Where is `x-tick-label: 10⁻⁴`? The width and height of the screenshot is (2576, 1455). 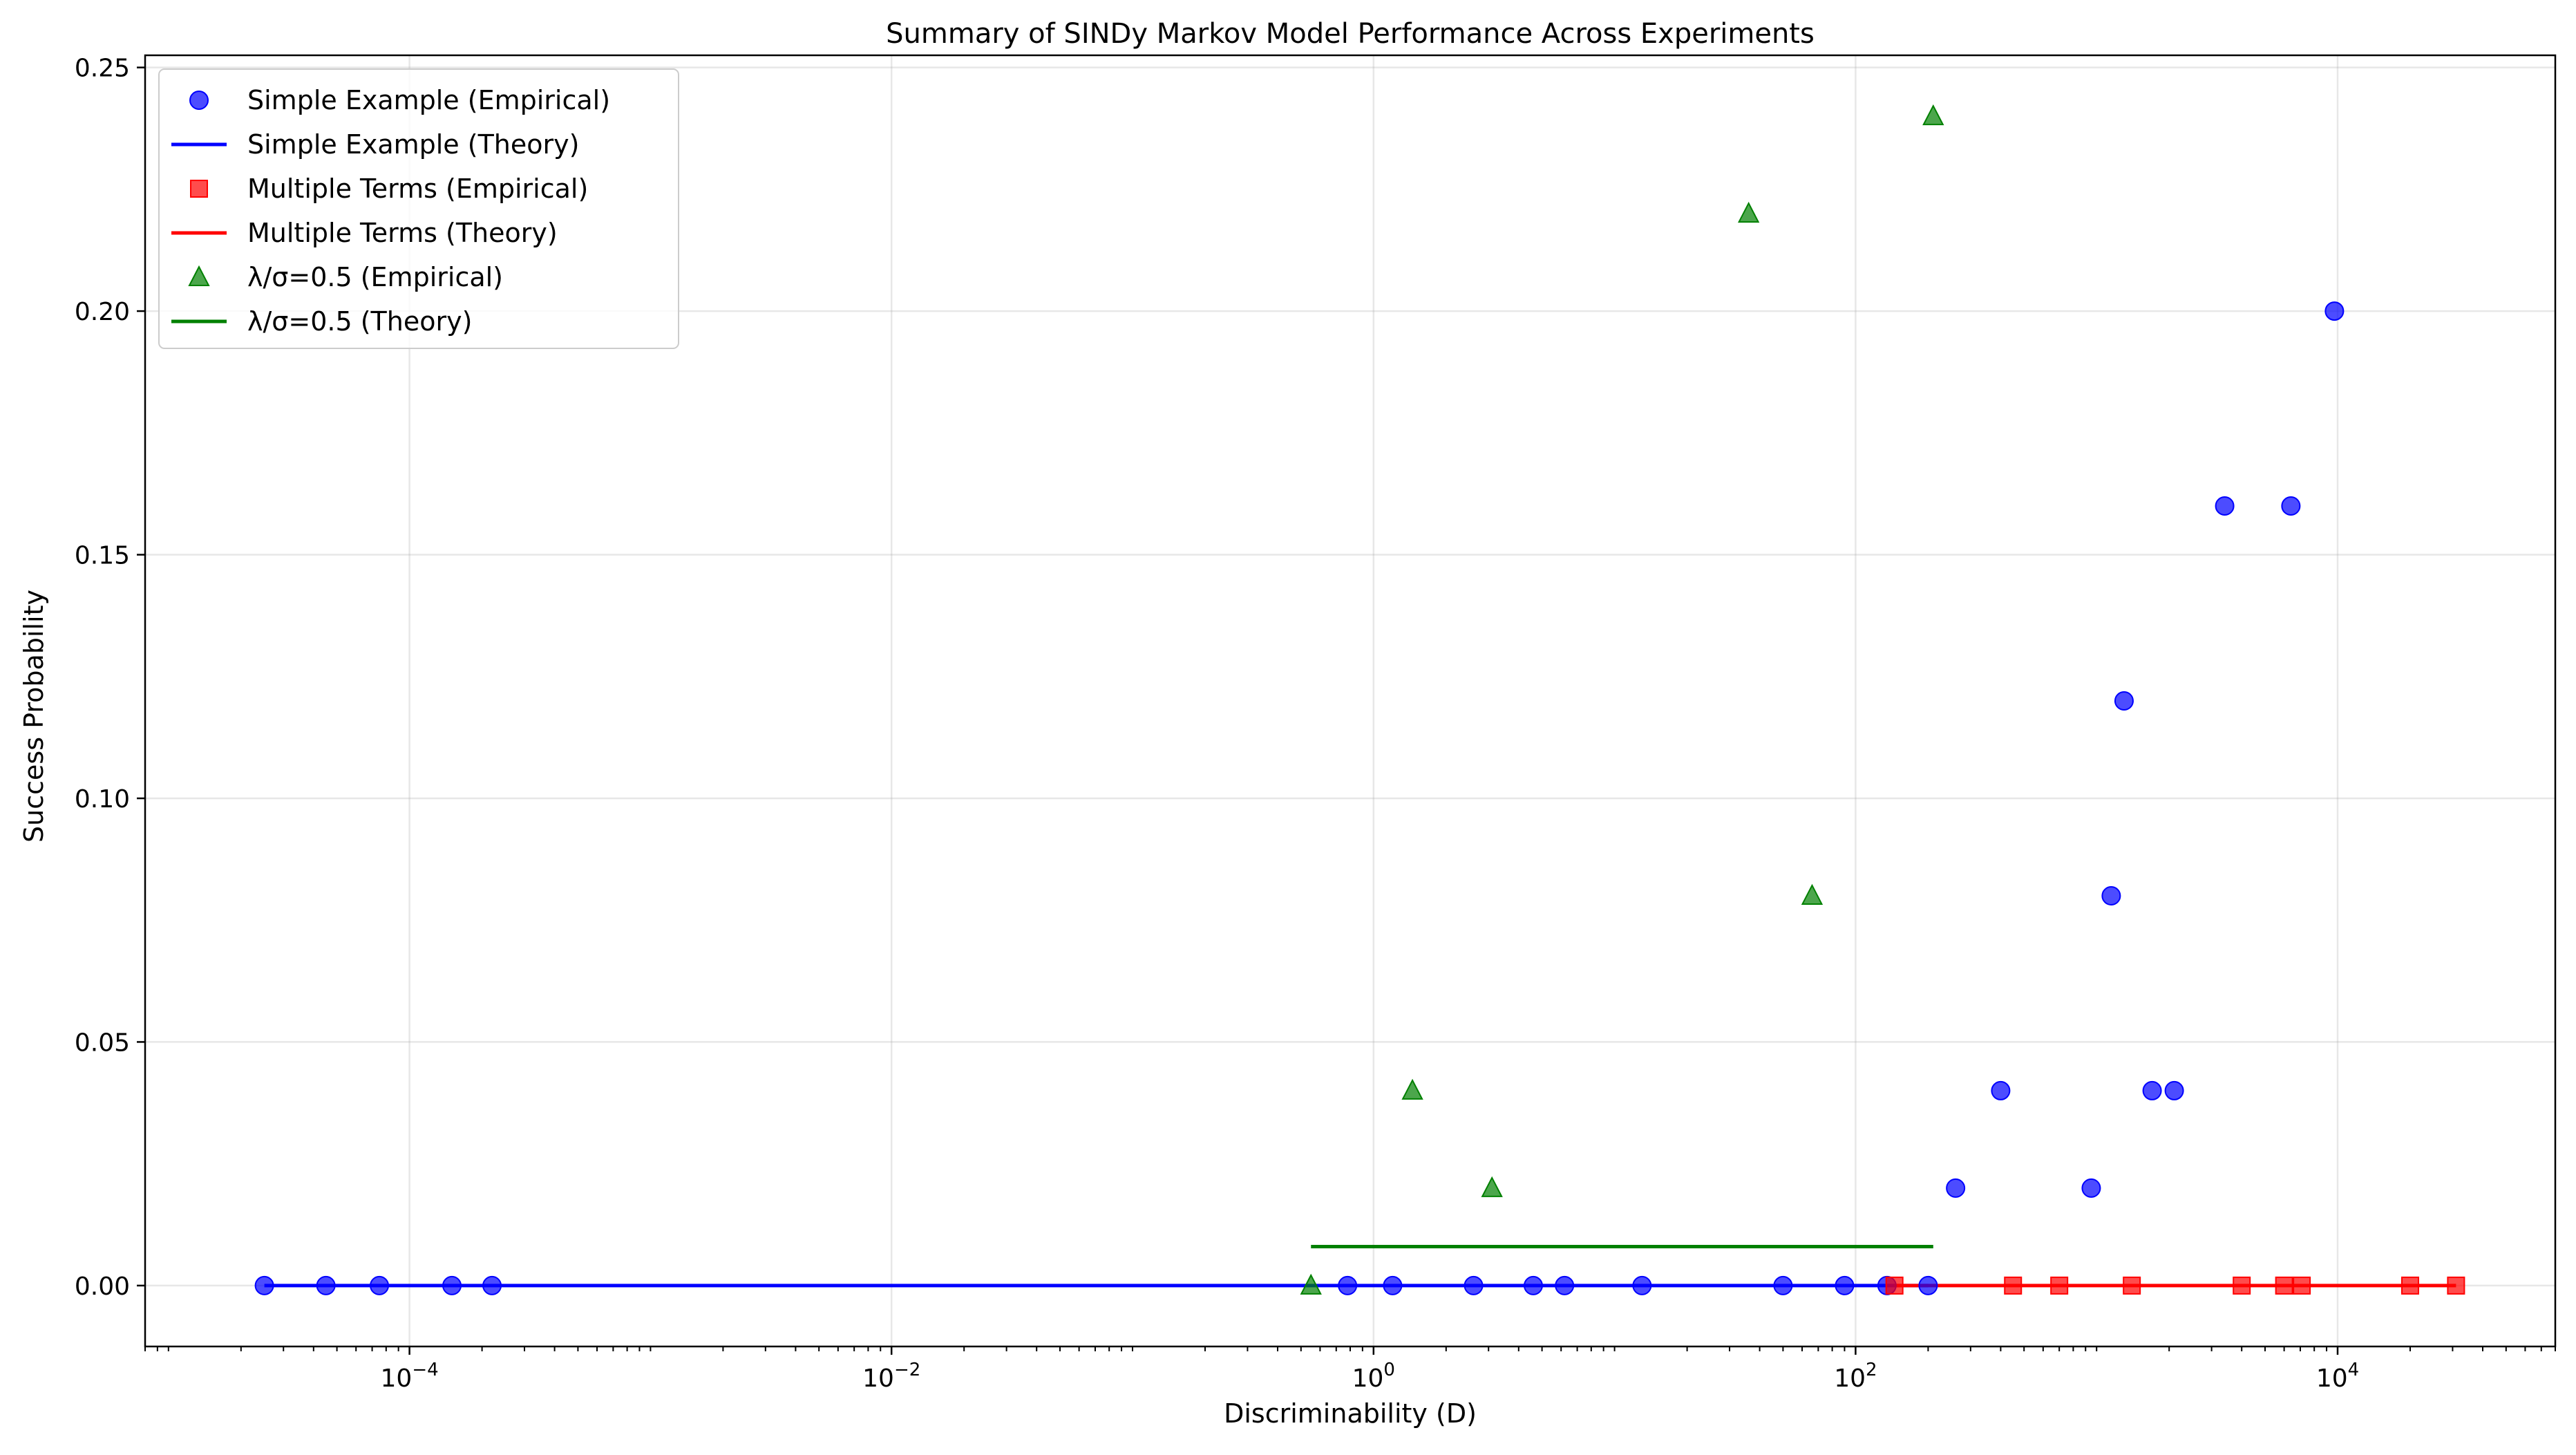 x-tick-label: 10⁻⁴ is located at coordinates (410, 1376).